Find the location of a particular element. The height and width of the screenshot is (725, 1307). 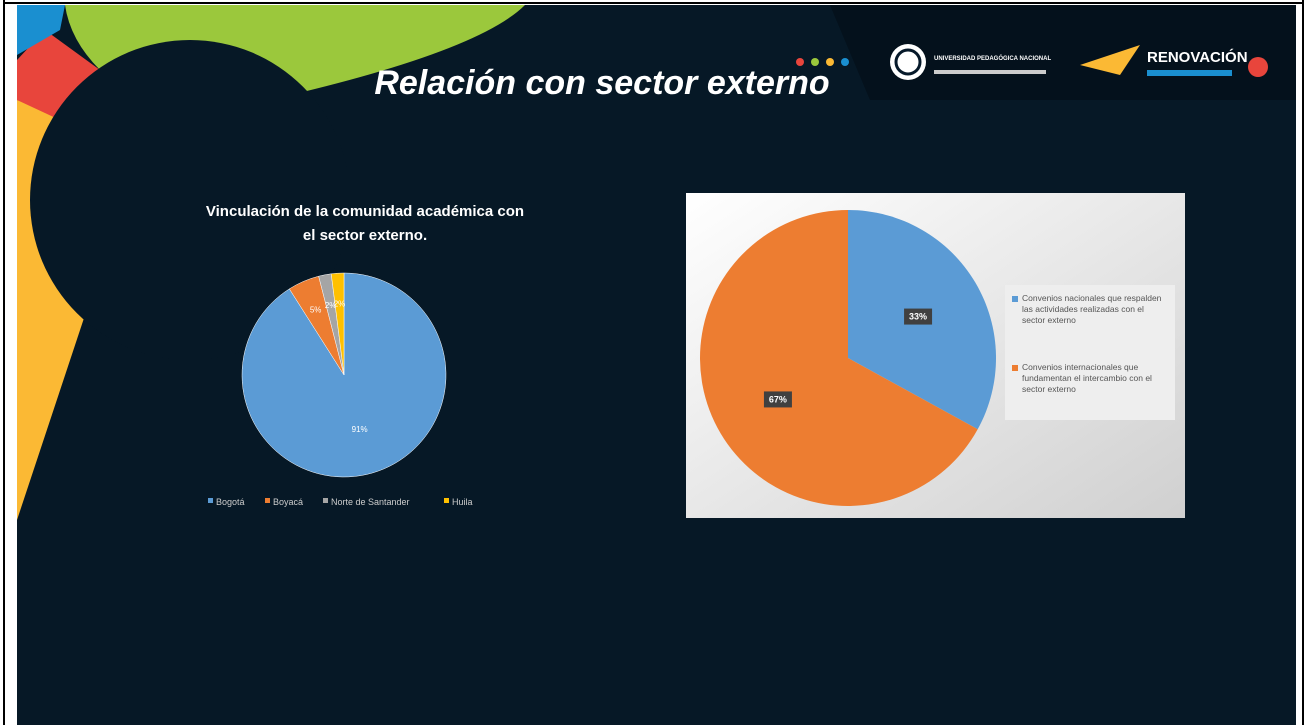

legend-label: Bogotá is located at coordinates (230, 502).